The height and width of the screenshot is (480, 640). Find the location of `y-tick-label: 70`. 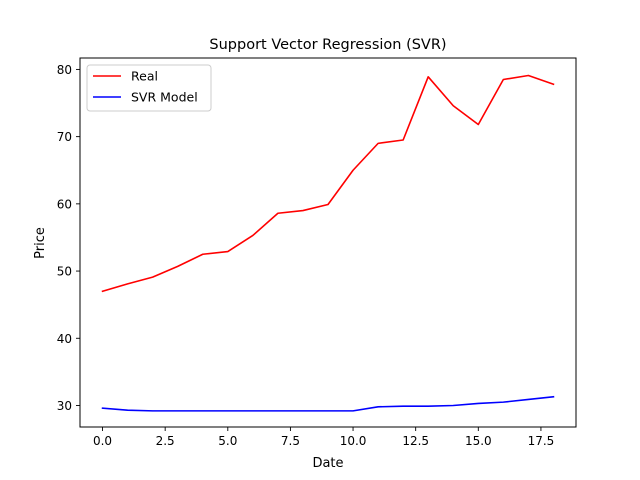

y-tick-label: 70 is located at coordinates (64, 137).